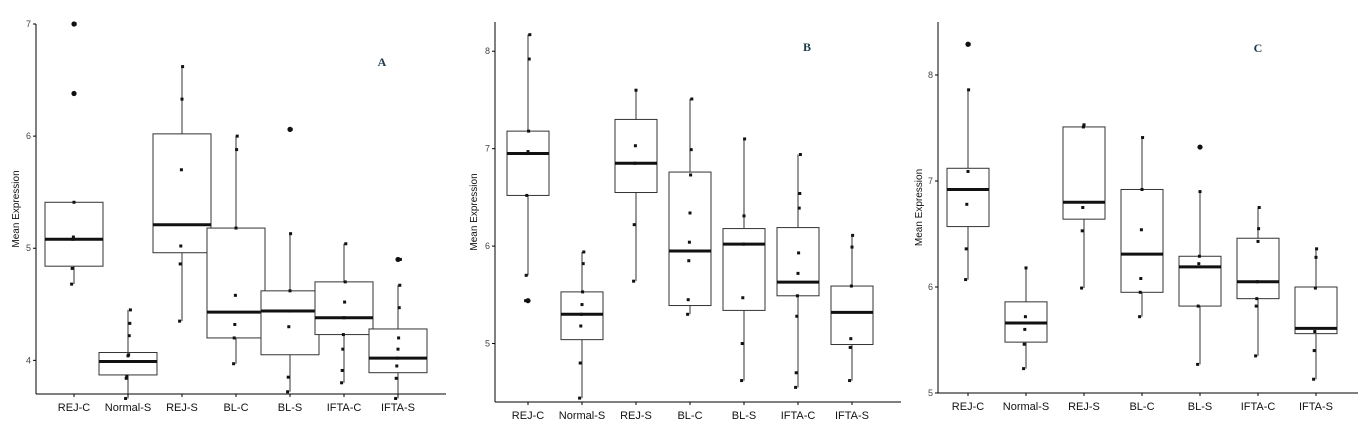 Image resolution: width=1362 pixels, height=444 pixels. What do you see at coordinates (487, 149) in the screenshot?
I see `y-tick-label: 7` at bounding box center [487, 149].